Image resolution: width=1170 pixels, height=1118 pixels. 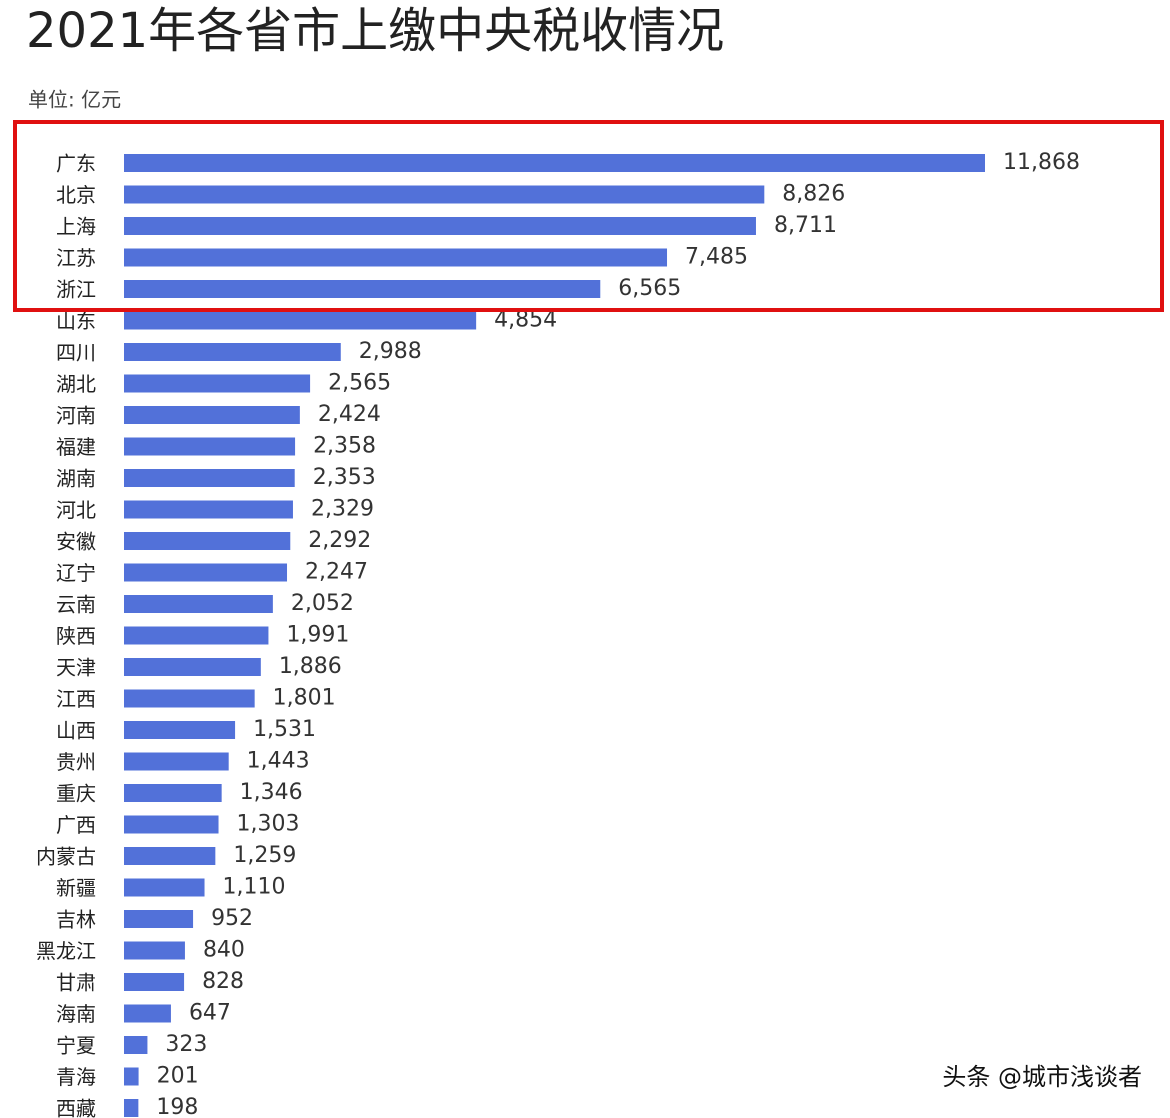 I want to click on value-label: 8,826, so click(x=813, y=194).